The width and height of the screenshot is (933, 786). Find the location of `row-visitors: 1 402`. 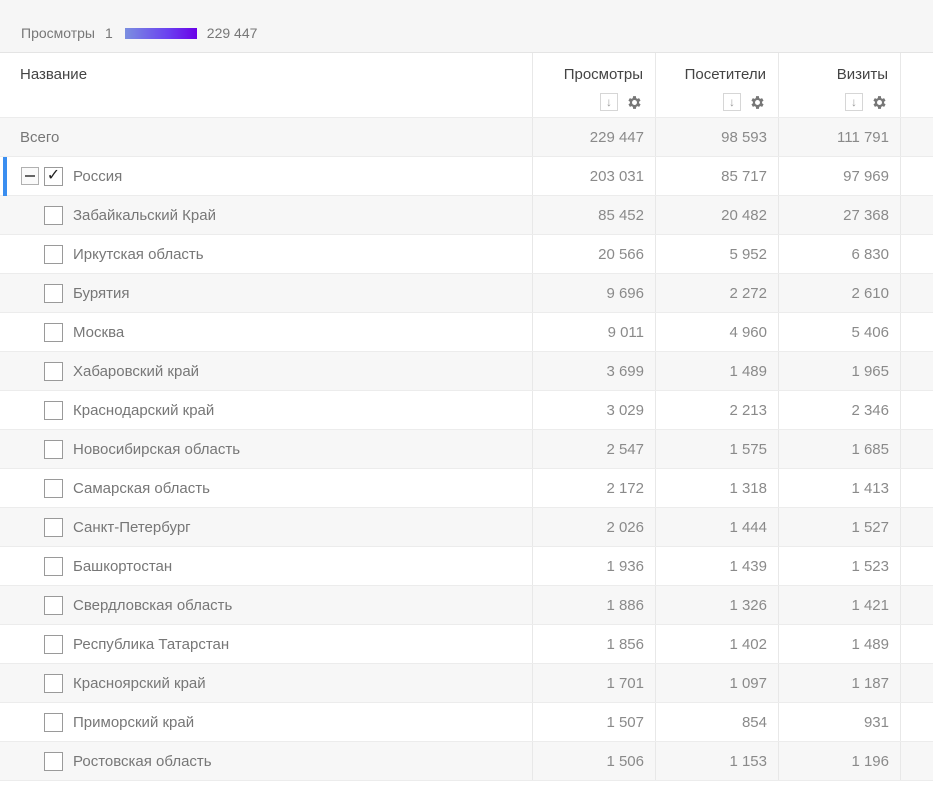

row-visitors: 1 402 is located at coordinates (717, 644).